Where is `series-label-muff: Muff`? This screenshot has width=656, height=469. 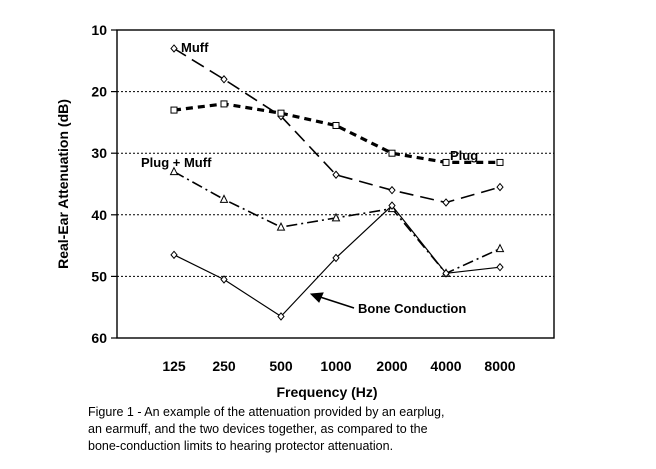
series-label-muff: Muff is located at coordinates (195, 47).